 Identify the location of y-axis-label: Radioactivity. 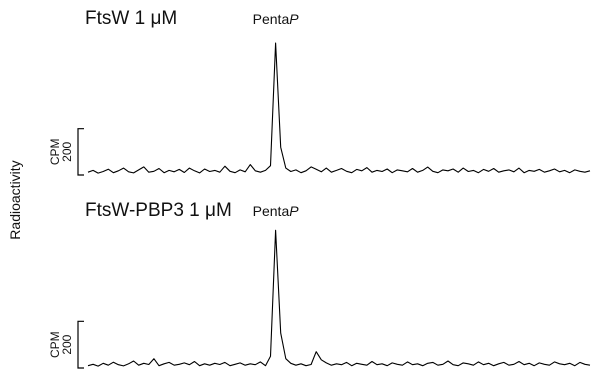
(15, 199).